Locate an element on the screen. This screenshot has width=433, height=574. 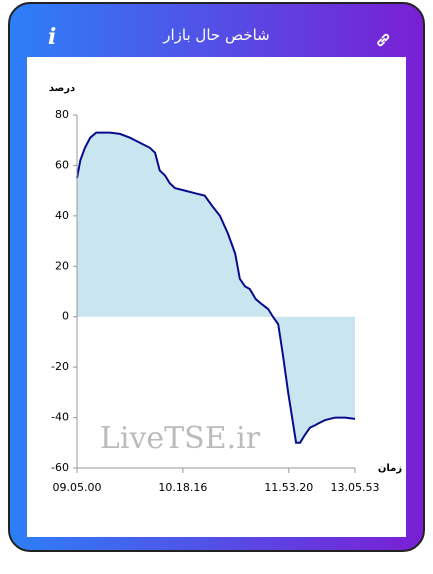
link-button is located at coordinates (383, 40).